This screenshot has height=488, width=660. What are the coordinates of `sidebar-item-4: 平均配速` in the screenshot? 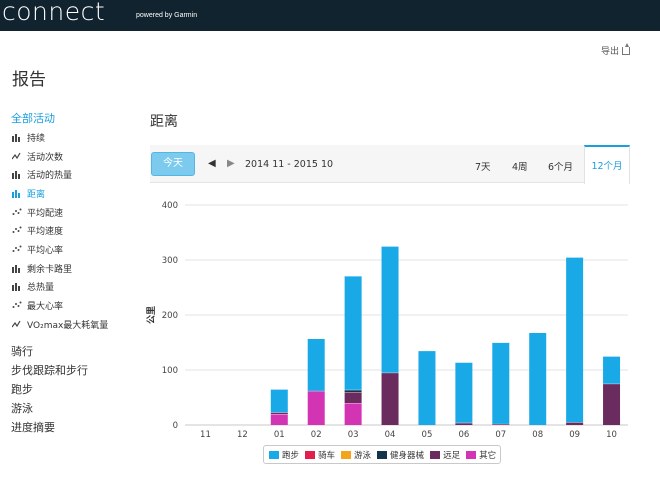 It's located at (76, 212).